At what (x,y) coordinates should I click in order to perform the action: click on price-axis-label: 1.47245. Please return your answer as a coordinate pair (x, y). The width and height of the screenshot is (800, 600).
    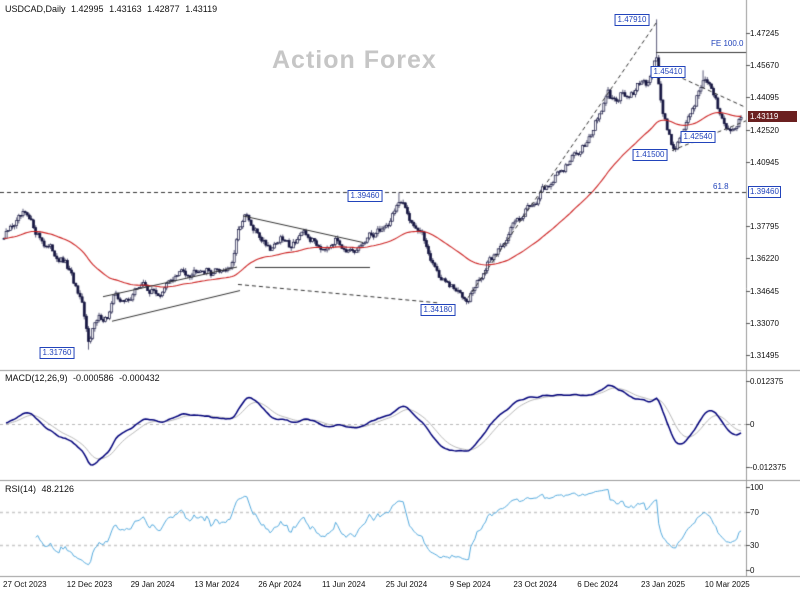
    Looking at the image, I should click on (764, 33).